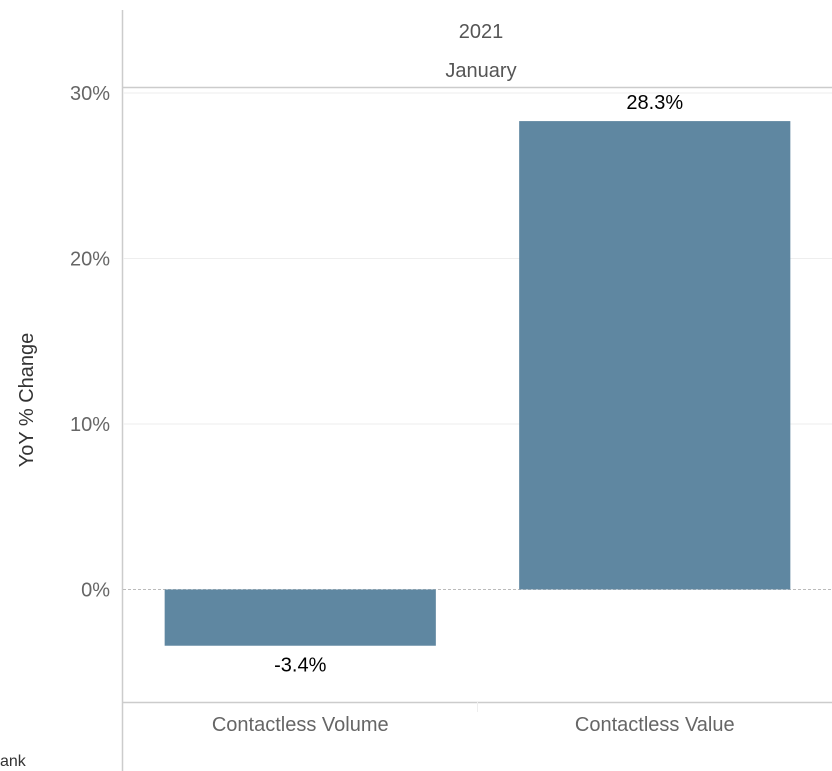 The width and height of the screenshot is (832, 771). Describe the element at coordinates (90, 259) in the screenshot. I see `y-tick-label: 20%` at that location.